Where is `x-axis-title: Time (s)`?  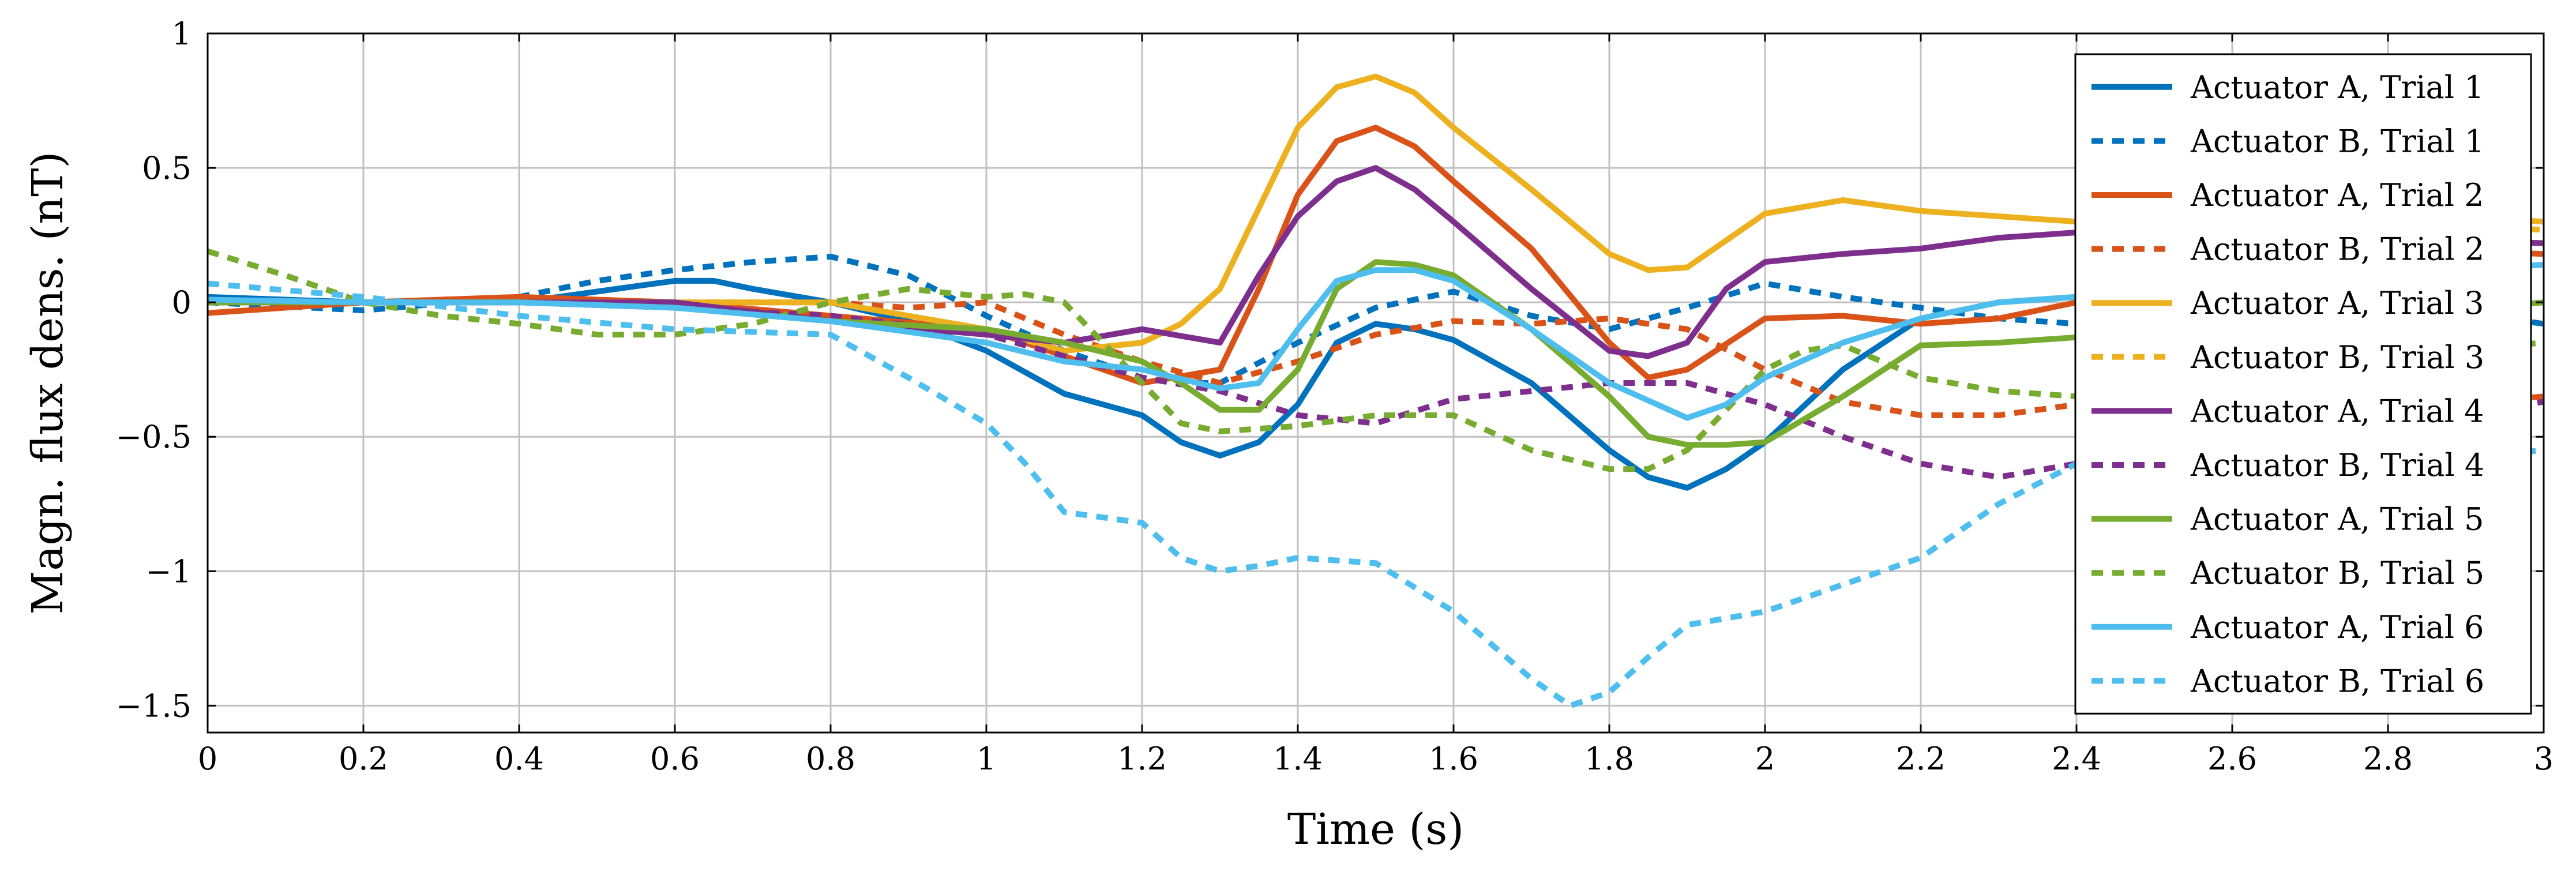
x-axis-title: Time (s) is located at coordinates (1375, 829).